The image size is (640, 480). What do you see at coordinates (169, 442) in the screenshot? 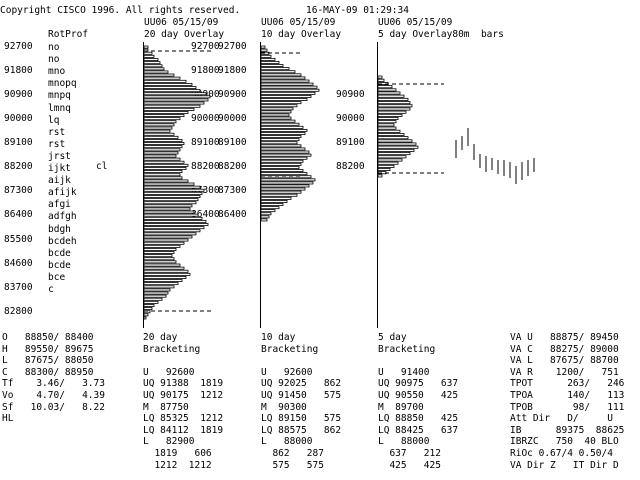
I see `stat-line: L 82900` at bounding box center [169, 442].